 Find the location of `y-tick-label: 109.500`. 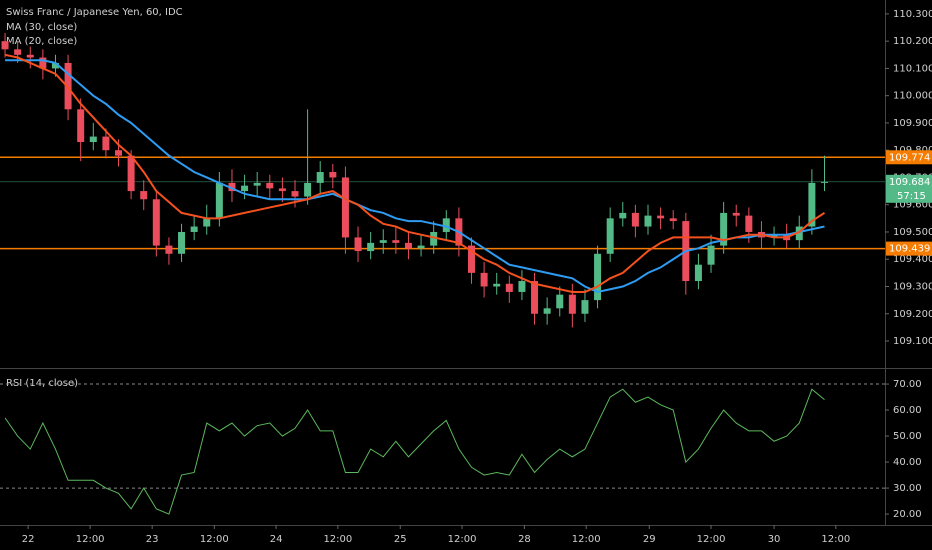

y-tick-label: 109.500 is located at coordinates (912, 232).